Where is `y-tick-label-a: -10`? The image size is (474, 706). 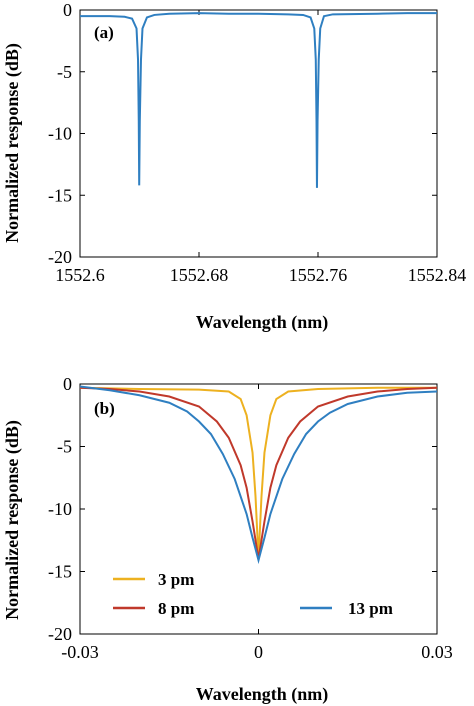 y-tick-label-a: -10 is located at coordinates (60, 134).